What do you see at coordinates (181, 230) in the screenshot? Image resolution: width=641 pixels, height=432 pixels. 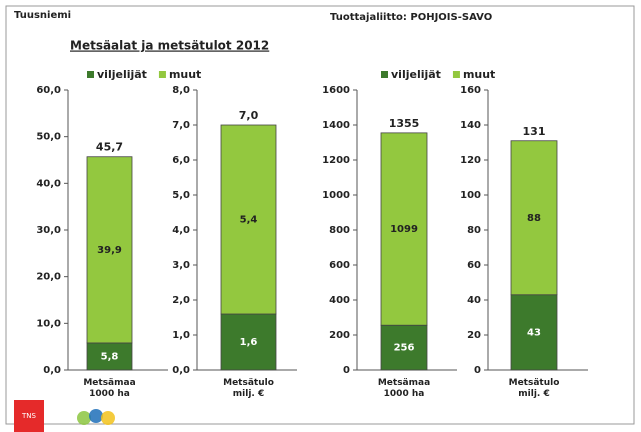 I see `y-tick-label: 4,0` at bounding box center [181, 230].